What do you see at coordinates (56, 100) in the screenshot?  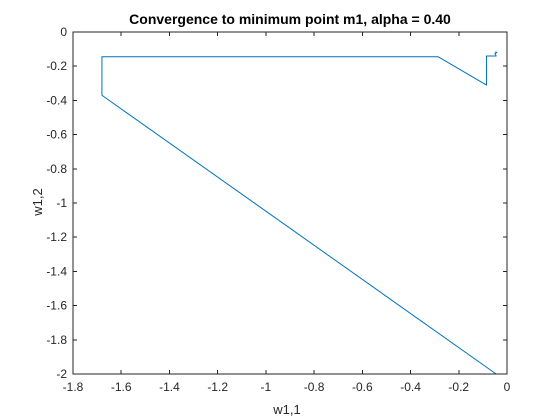 I see `y-tick-label: -0.4` at bounding box center [56, 100].